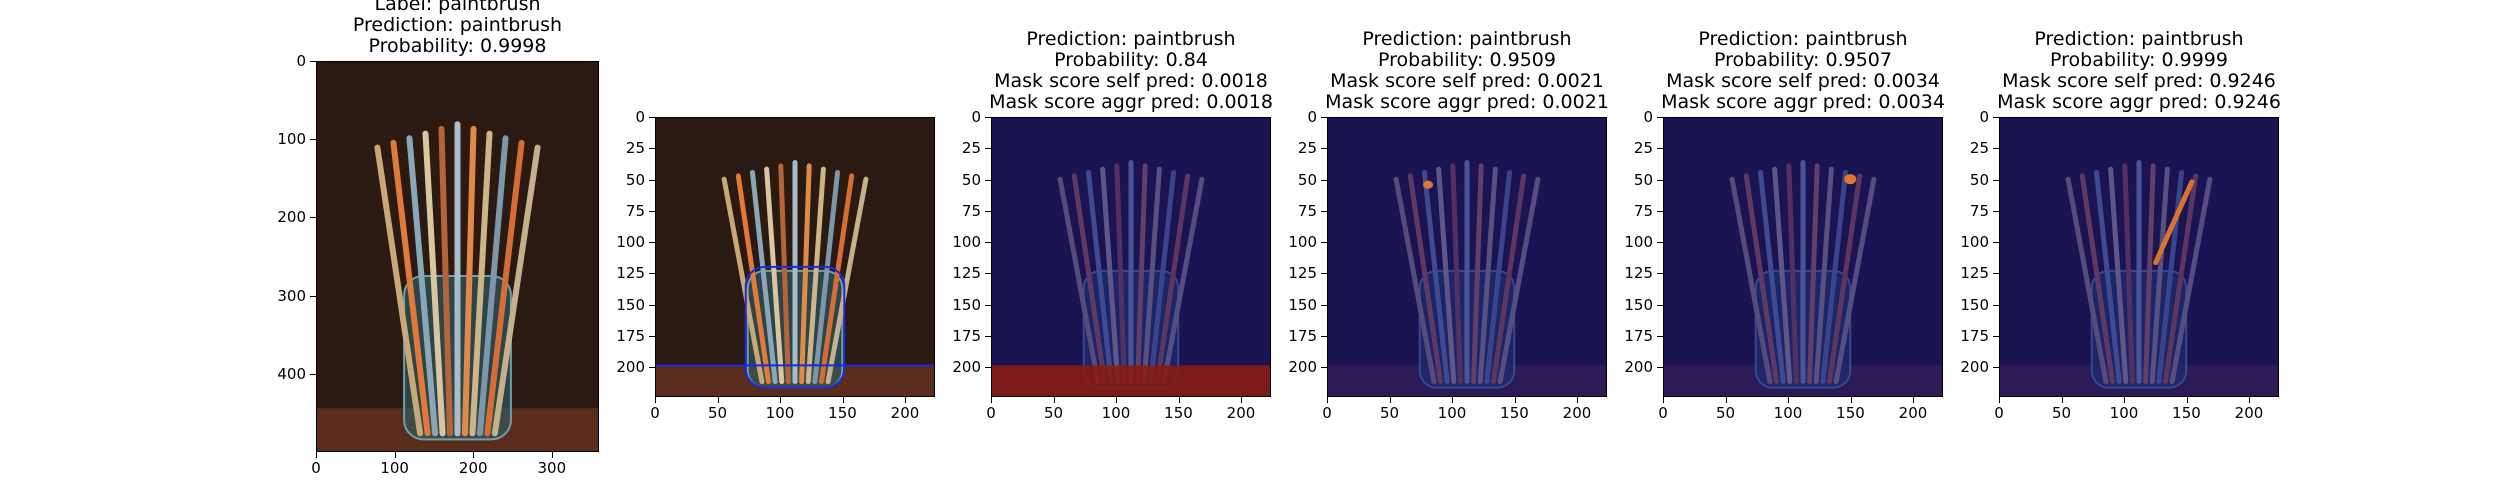 This screenshot has height=500, width=2500. I want to click on y-tick-label: 175, so click(1302, 335).